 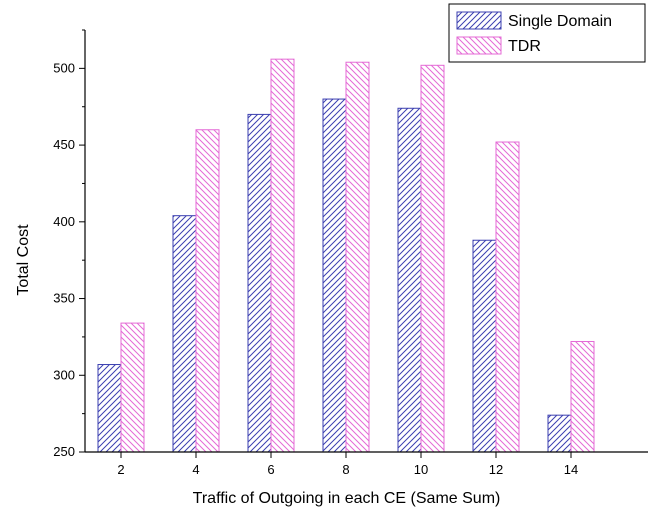 What do you see at coordinates (479, 20) in the screenshot?
I see `legend-swatch-single-domain` at bounding box center [479, 20].